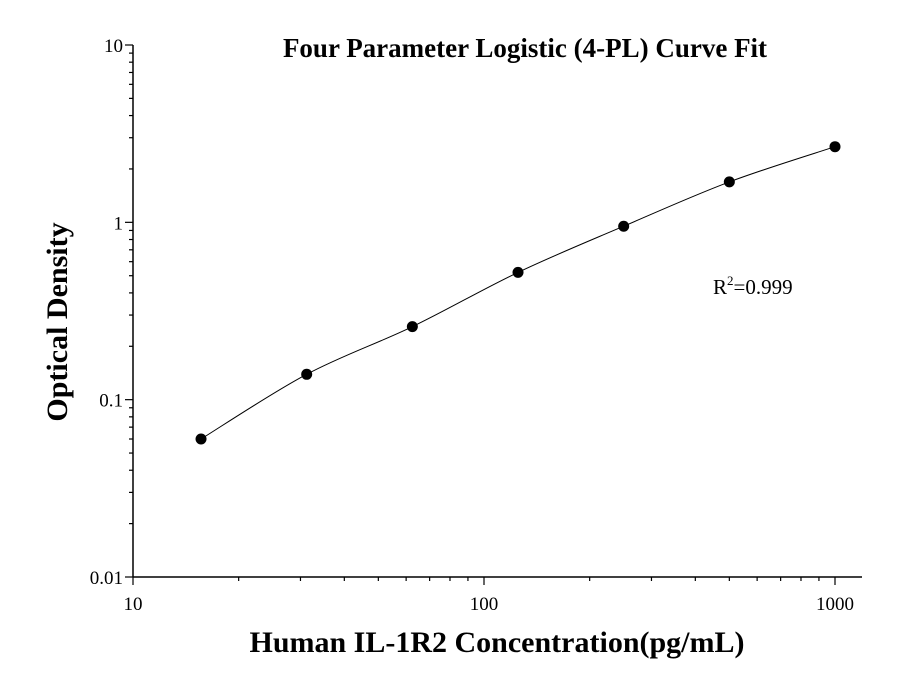  Describe the element at coordinates (763, 287) in the screenshot. I see `r-squared-value: =0.999` at that location.